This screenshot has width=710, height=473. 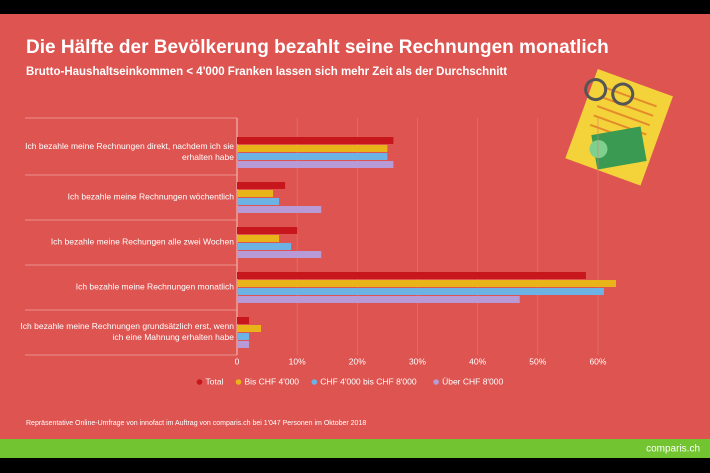 I want to click on bottom-band, so click(x=355, y=465).